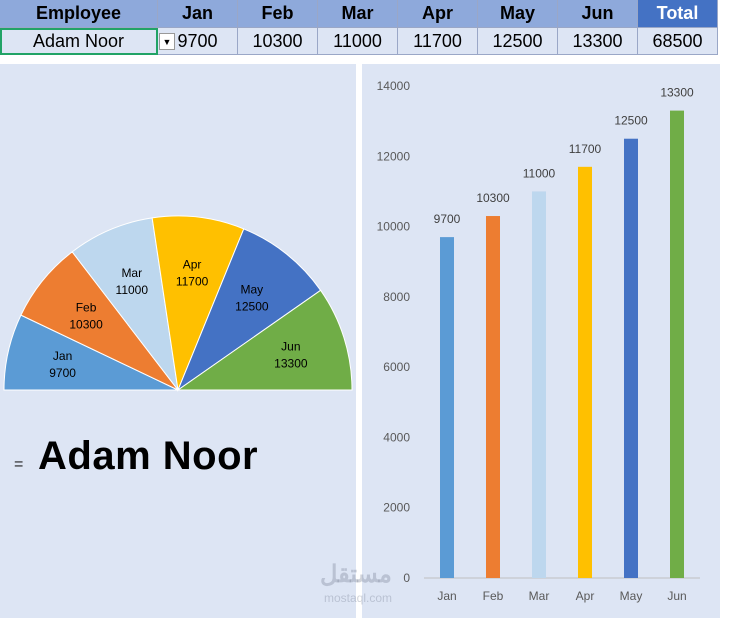  I want to click on x-tick-label-may: May, so click(631, 596).